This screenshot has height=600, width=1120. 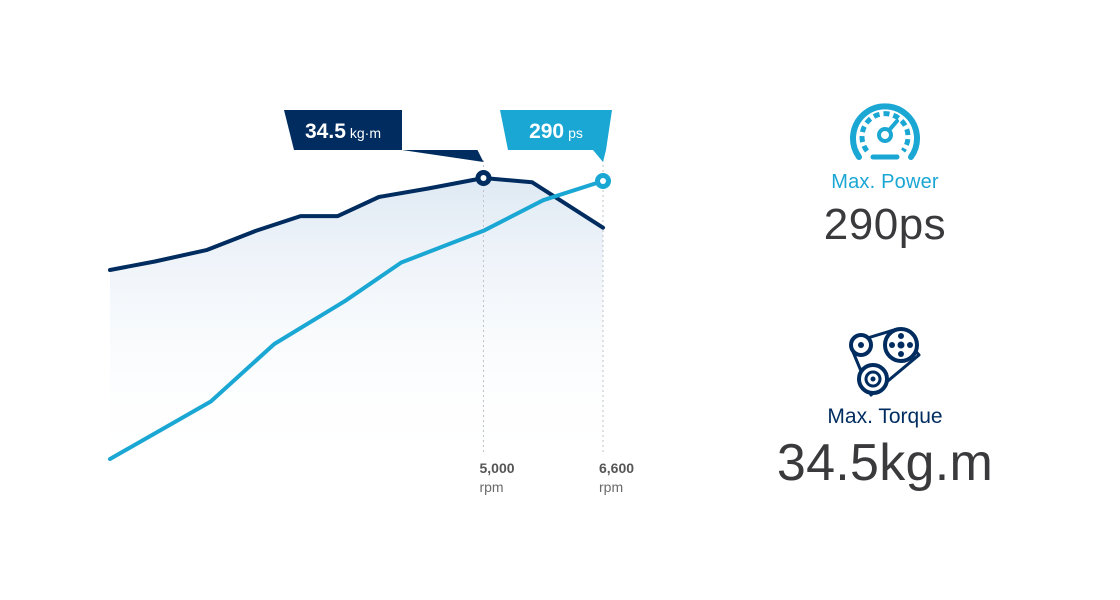 I want to click on x-tick-label: 6,600, so click(x=616, y=468).